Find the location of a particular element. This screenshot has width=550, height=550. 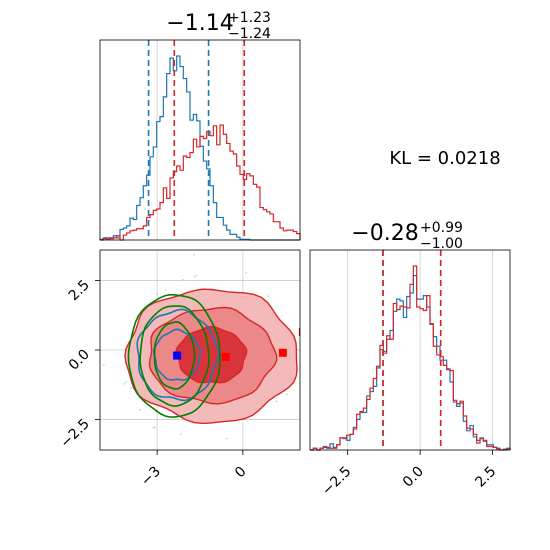

joint-x-tick-label: −3 is located at coordinates (151, 477).